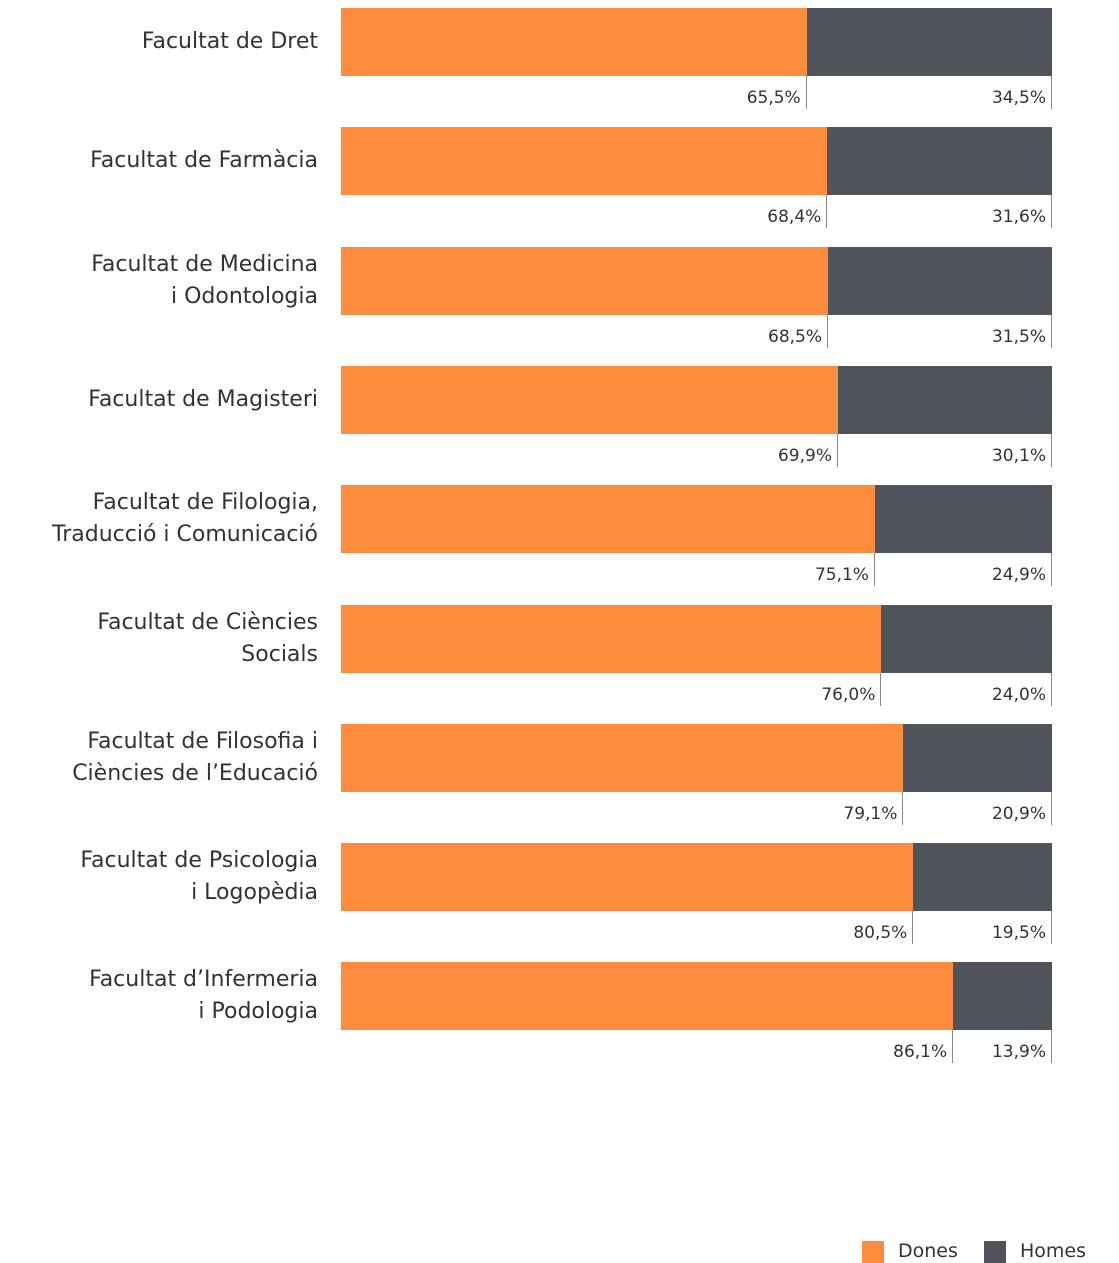  I want to click on value-label: 24,9%, so click(1018, 575).